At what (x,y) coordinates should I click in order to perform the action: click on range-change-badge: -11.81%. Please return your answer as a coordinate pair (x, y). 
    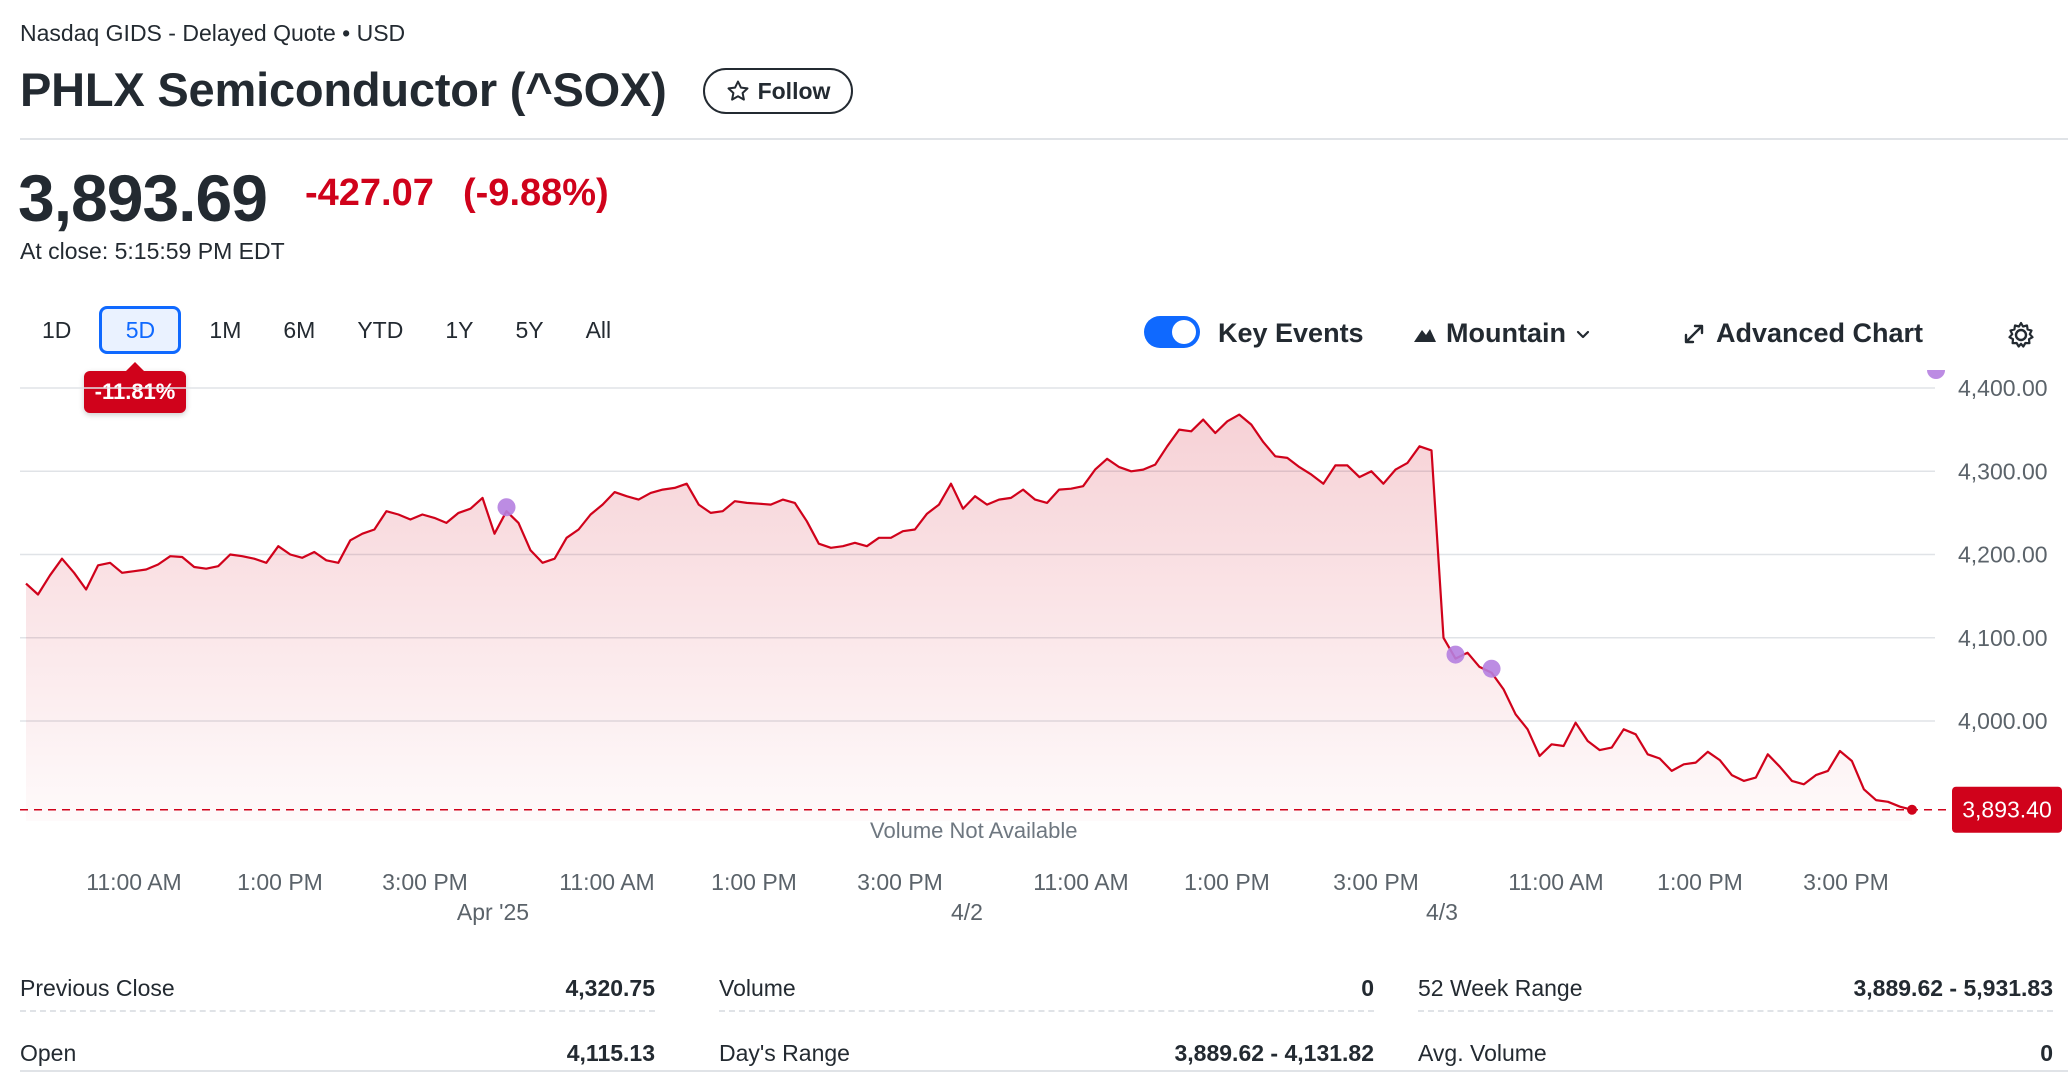
    Looking at the image, I should click on (135, 387).